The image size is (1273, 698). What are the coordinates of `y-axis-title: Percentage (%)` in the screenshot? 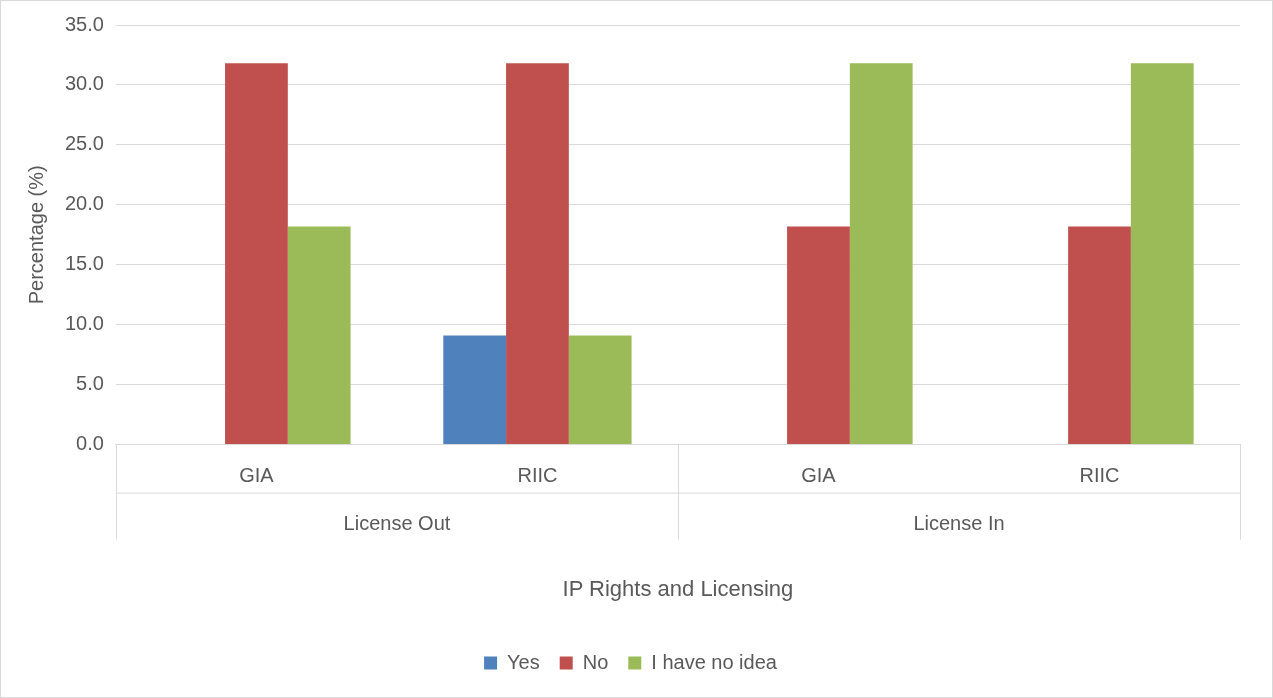 It's located at (35, 235).